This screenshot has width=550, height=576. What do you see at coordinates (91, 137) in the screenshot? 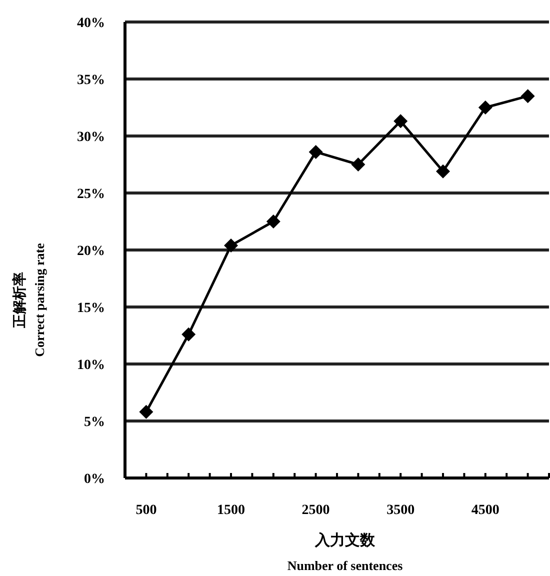
I see `y-tick-label: 30%` at bounding box center [91, 137].